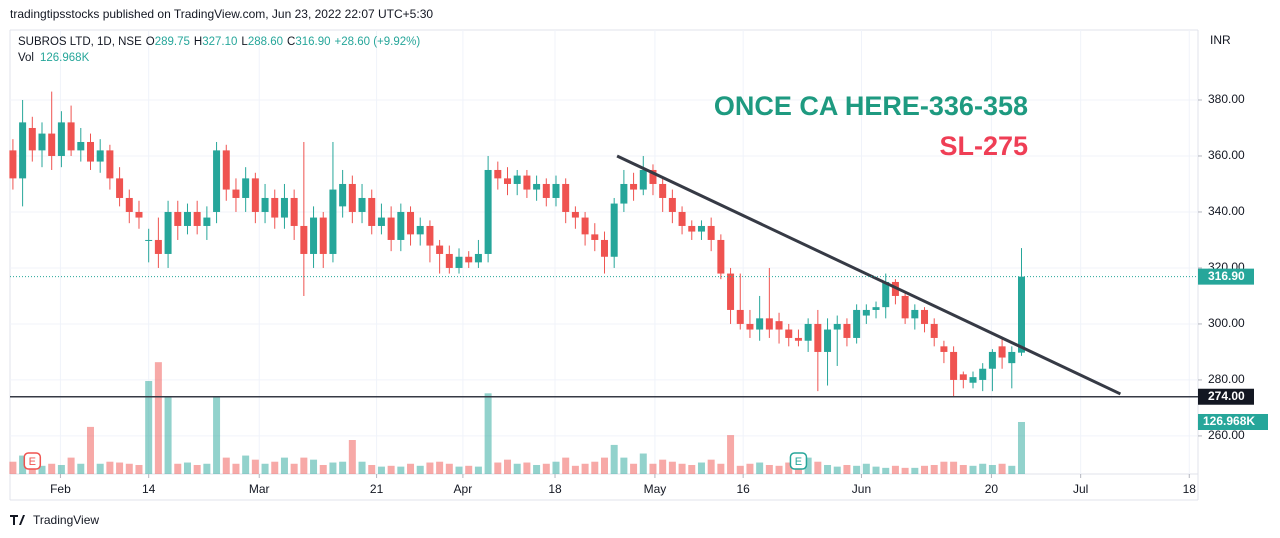 This screenshot has width=1280, height=538. Describe the element at coordinates (291, 42) in the screenshot. I see `legend-key: C` at that location.